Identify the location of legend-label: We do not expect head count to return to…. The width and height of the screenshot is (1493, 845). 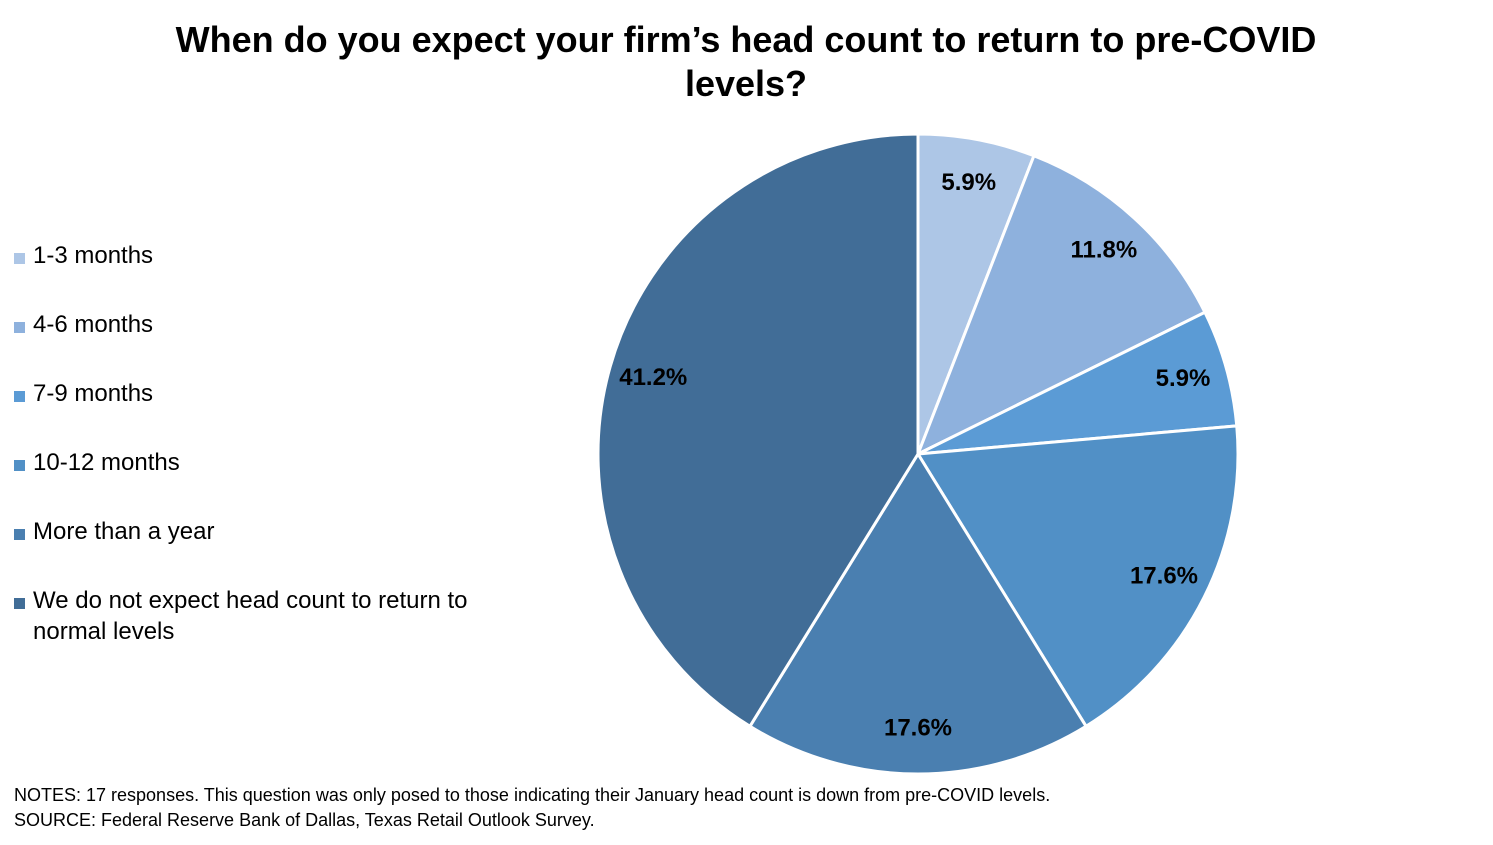
(250, 616).